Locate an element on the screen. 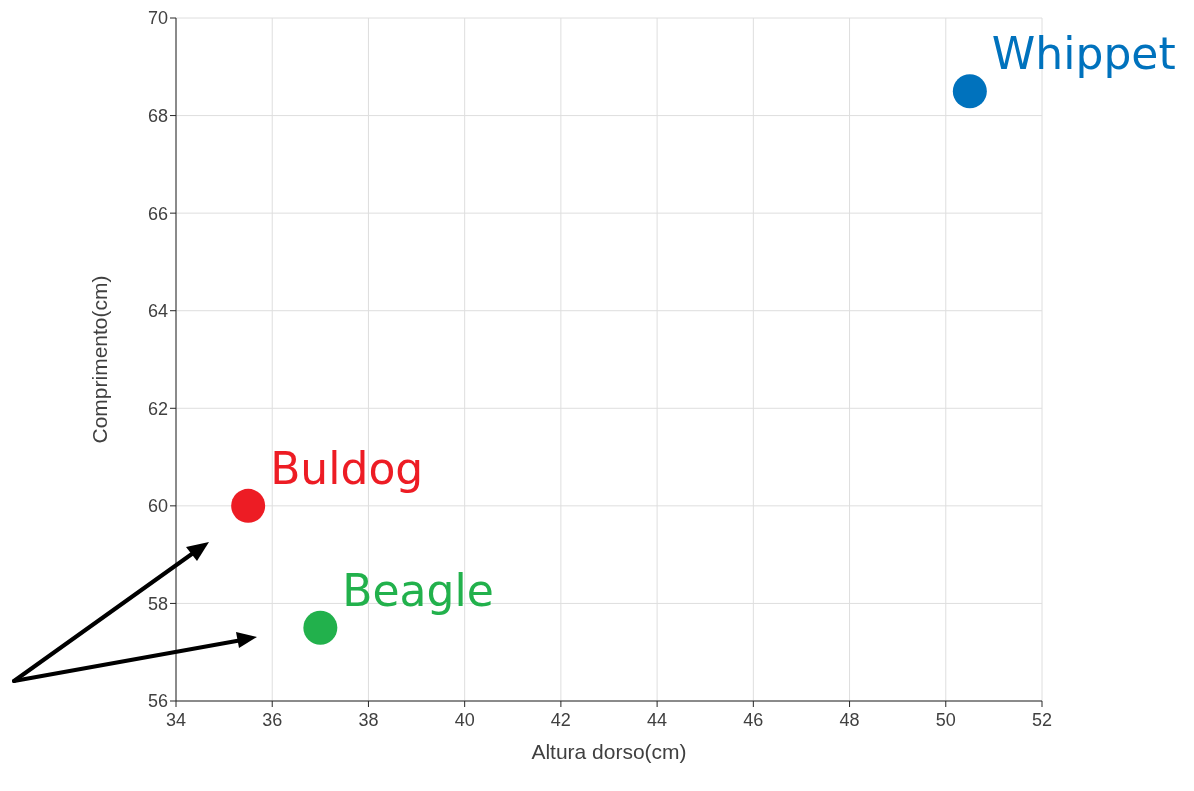  y-axis-title: Comprimento(cm) is located at coordinates (100, 359).